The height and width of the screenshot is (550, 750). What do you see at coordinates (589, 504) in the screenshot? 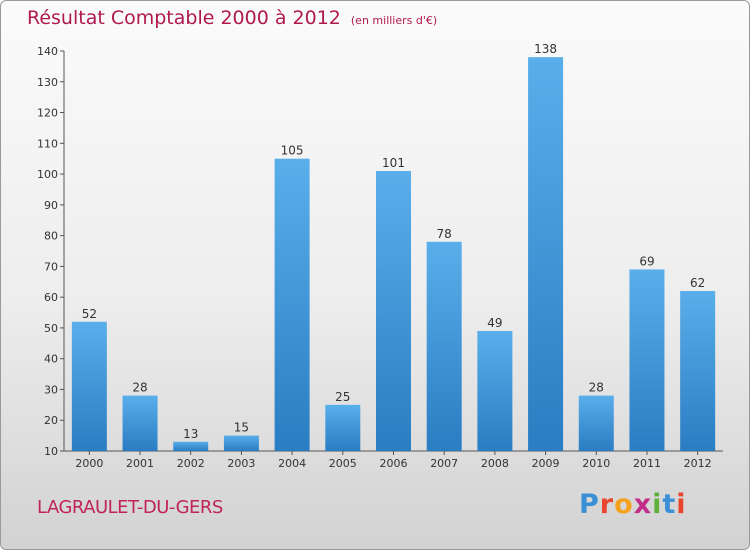
I see `logo-letter: P` at bounding box center [589, 504].